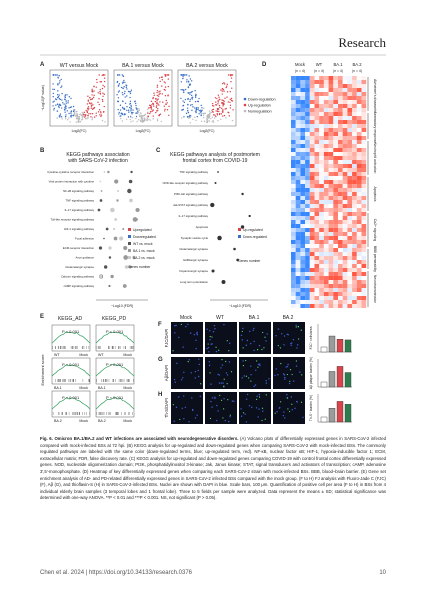  I want to click on plot-title: BA.2 versus Mock, so click(207, 66).